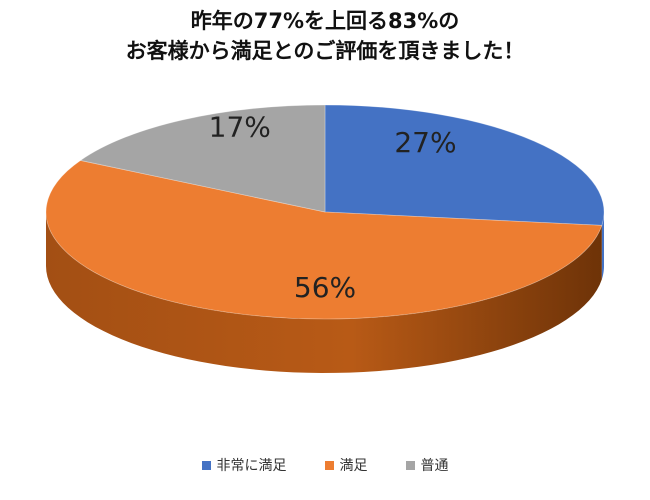 This screenshot has width=650, height=500. I want to click on legend-item-neutral: 普通, so click(427, 465).